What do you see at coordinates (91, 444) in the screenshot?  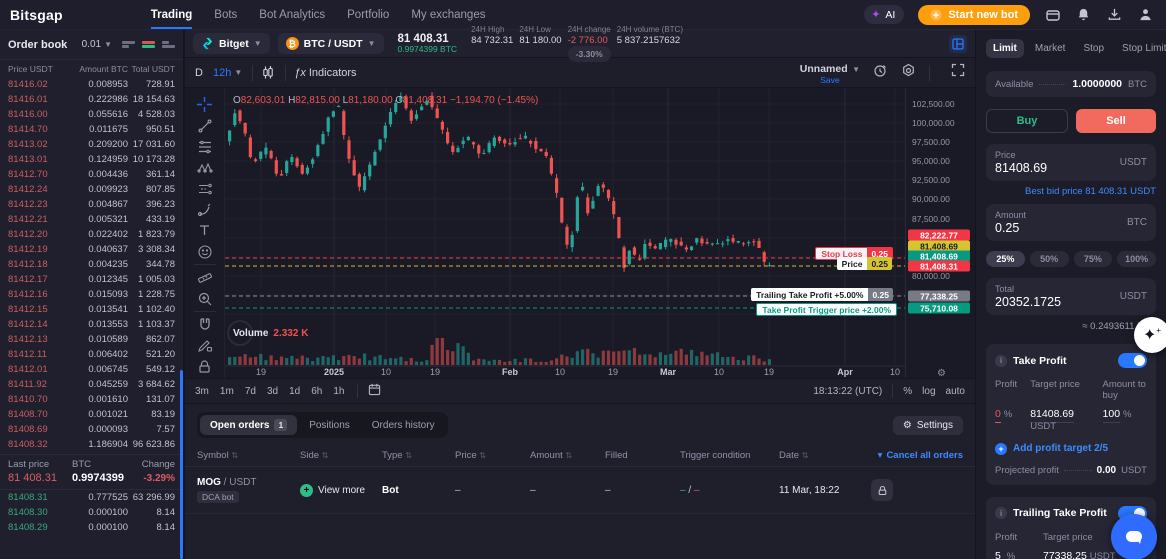 I see `order-book-row: 81408.32 1.186904 96 623.86` at bounding box center [91, 444].